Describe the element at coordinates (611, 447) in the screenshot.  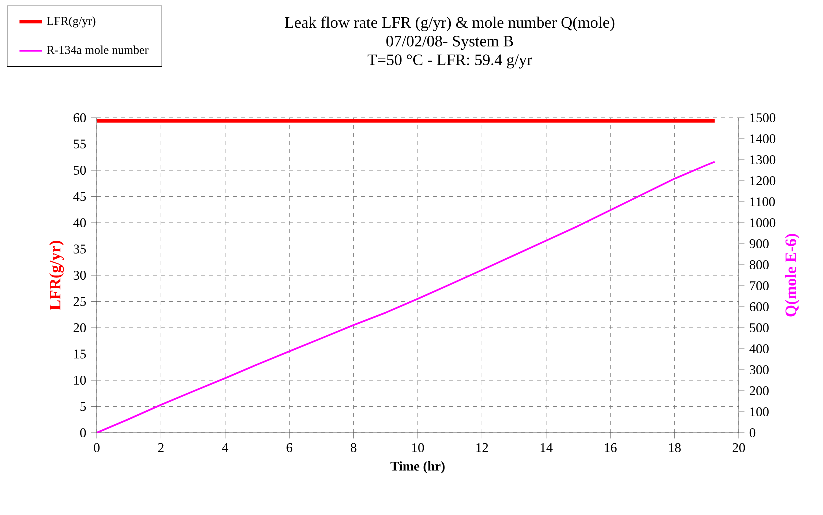
I see `x-tick-label: 16` at that location.